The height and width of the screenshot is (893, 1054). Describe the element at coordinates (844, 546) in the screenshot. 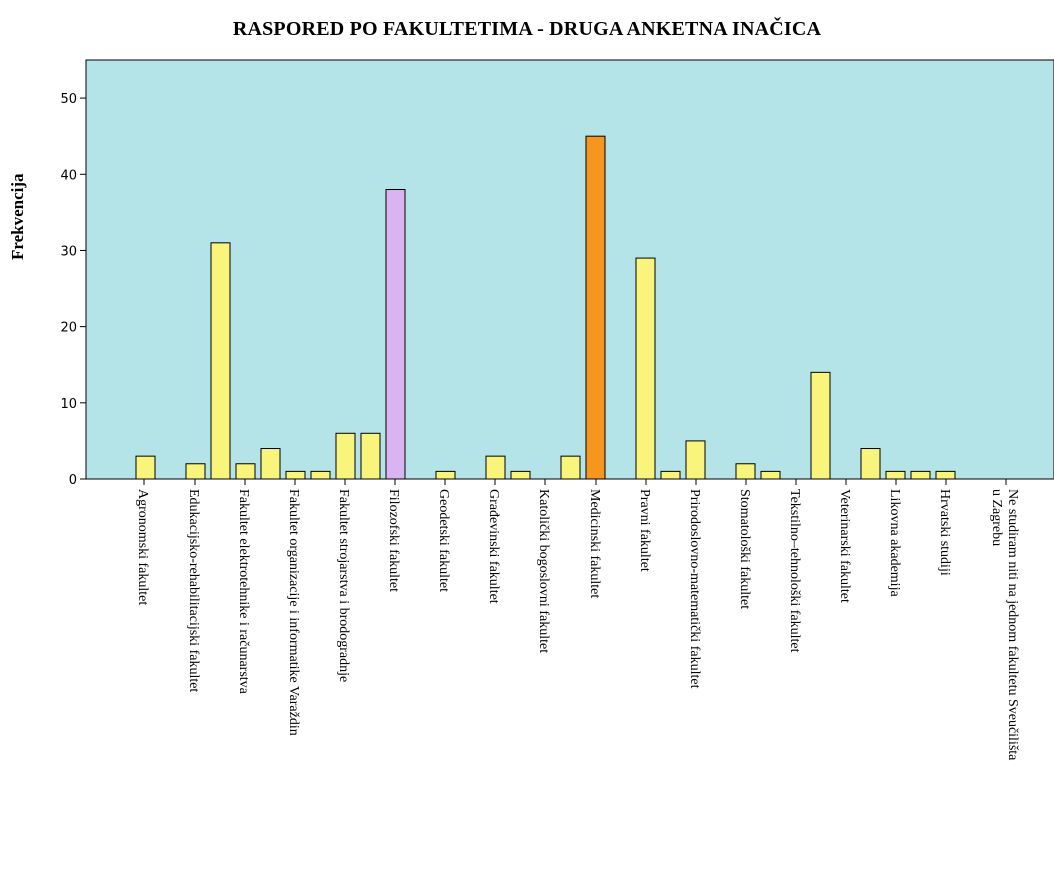

I see `x-tick-label: Veterinarski fakultet` at that location.